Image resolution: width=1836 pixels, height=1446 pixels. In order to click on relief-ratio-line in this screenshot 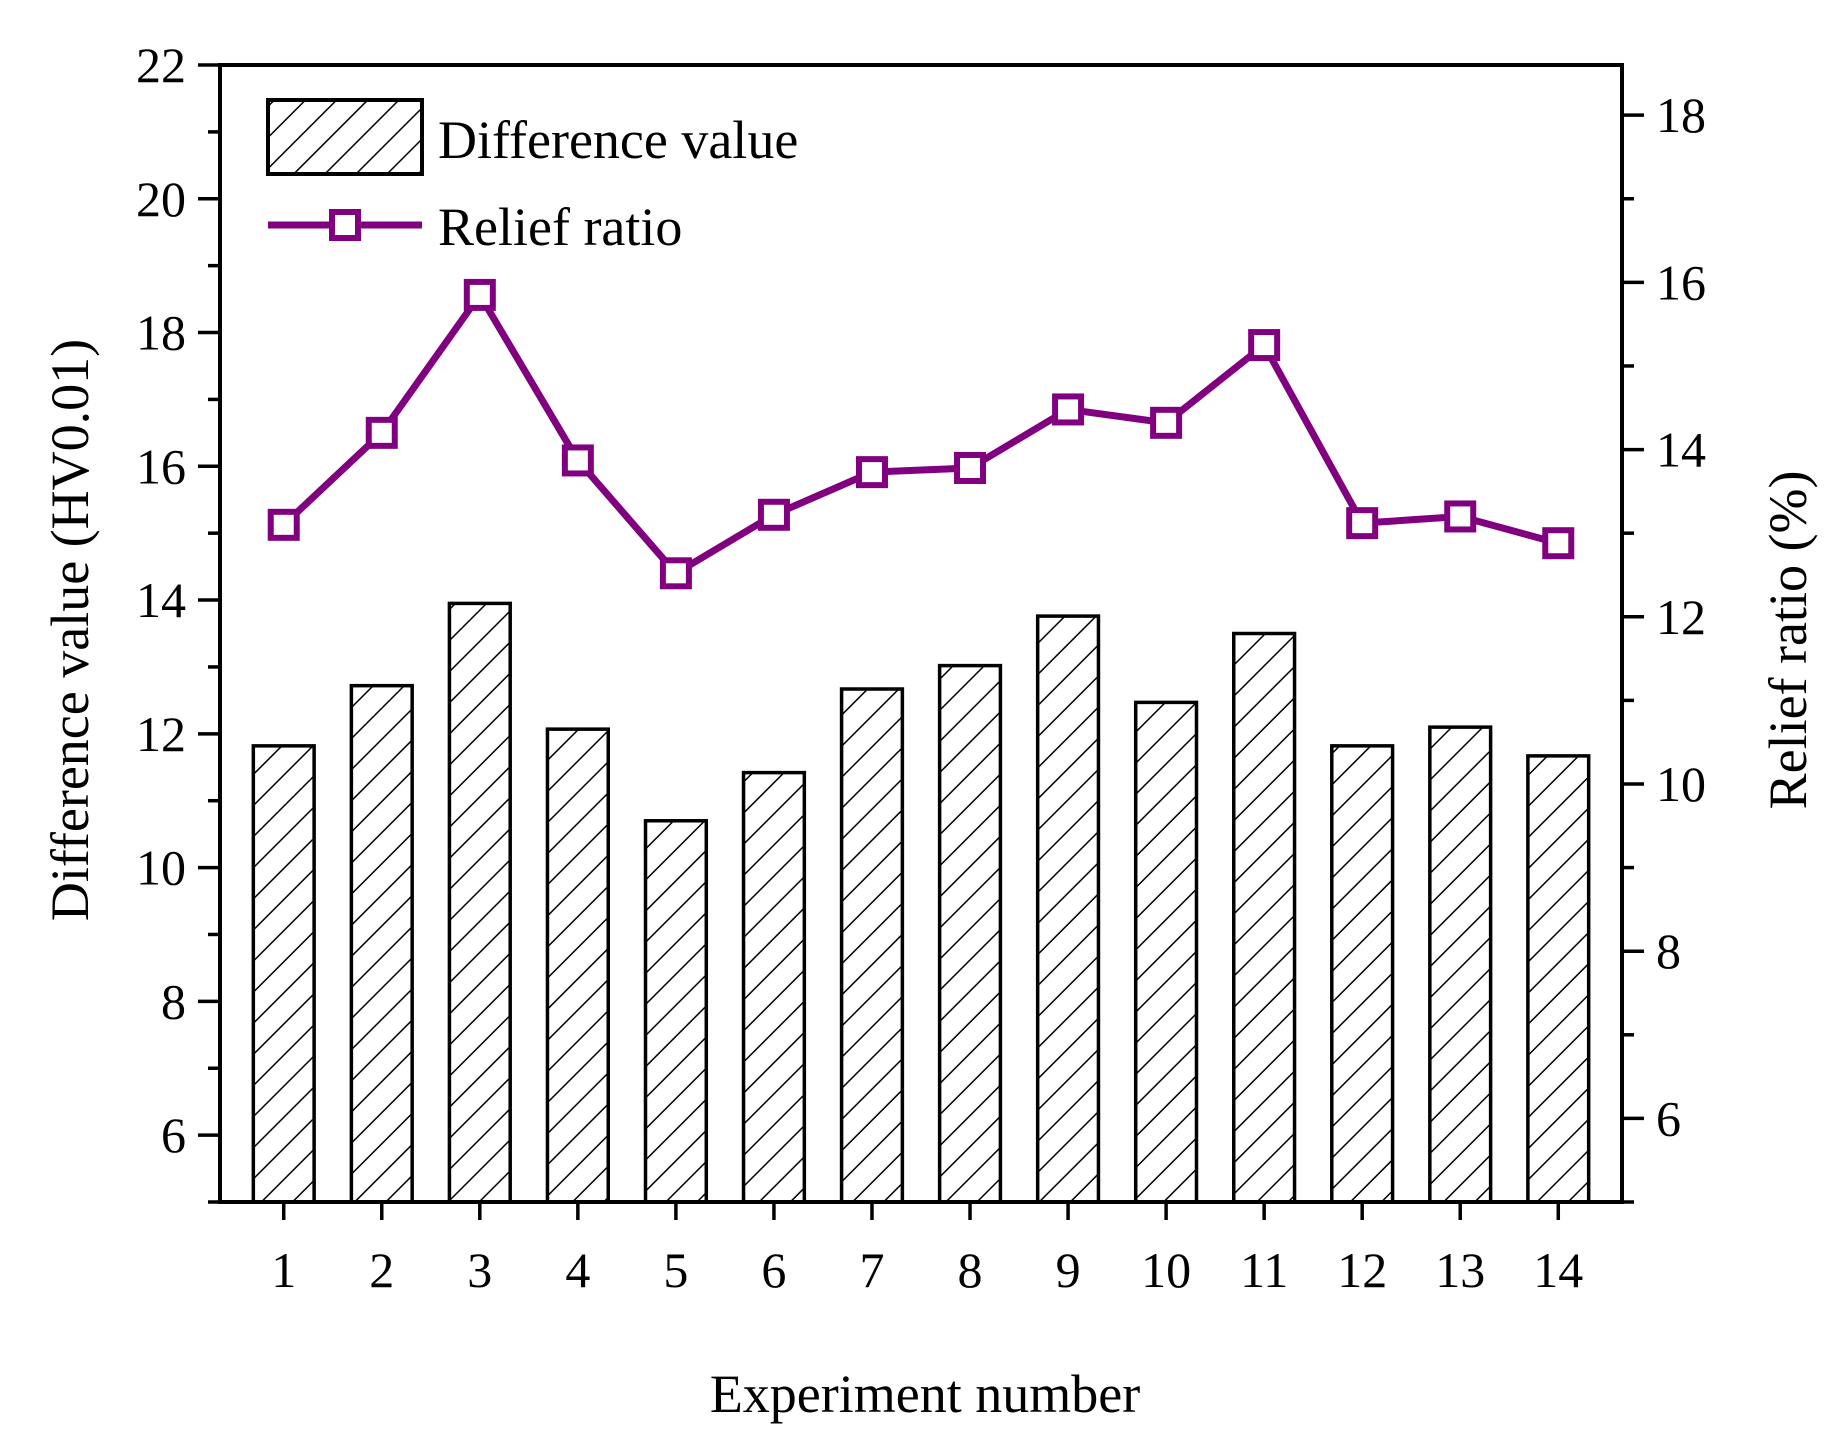, I will do `click(920, 434)`.